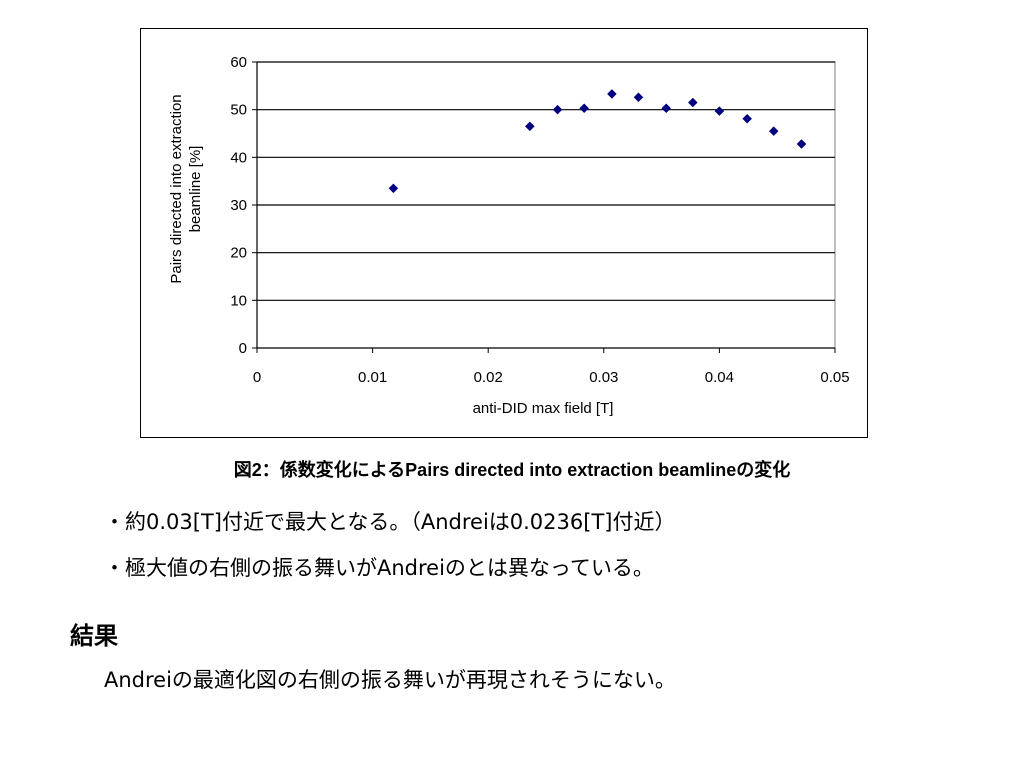 The image size is (1024, 768). What do you see at coordinates (176, 188) in the screenshot?
I see `y-axis-title-line-1: Pairs directed into extraction` at bounding box center [176, 188].